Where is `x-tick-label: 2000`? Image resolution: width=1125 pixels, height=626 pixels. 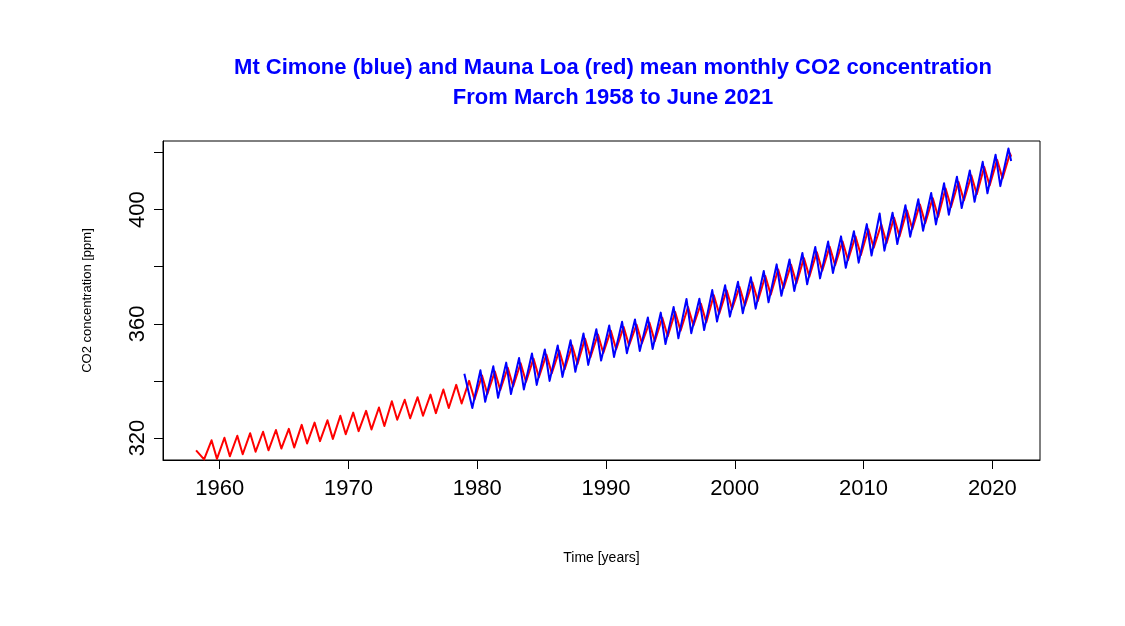 x-tick-label: 2000 is located at coordinates (735, 487).